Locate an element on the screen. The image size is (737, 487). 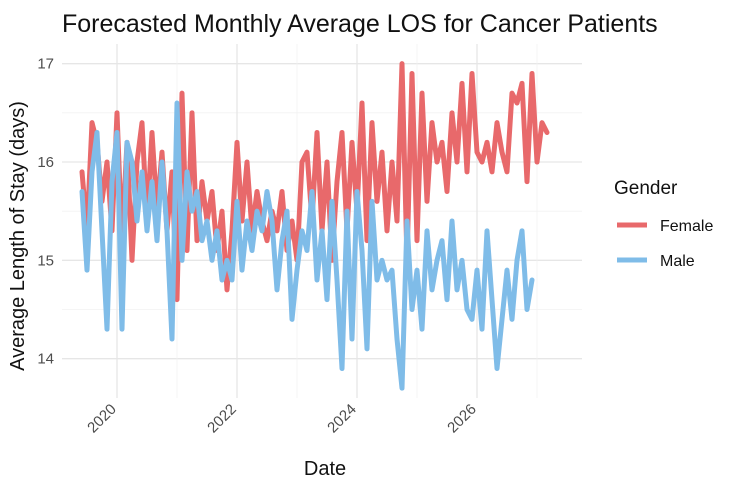
legend: Gender Female Male is located at coordinates (663, 224).